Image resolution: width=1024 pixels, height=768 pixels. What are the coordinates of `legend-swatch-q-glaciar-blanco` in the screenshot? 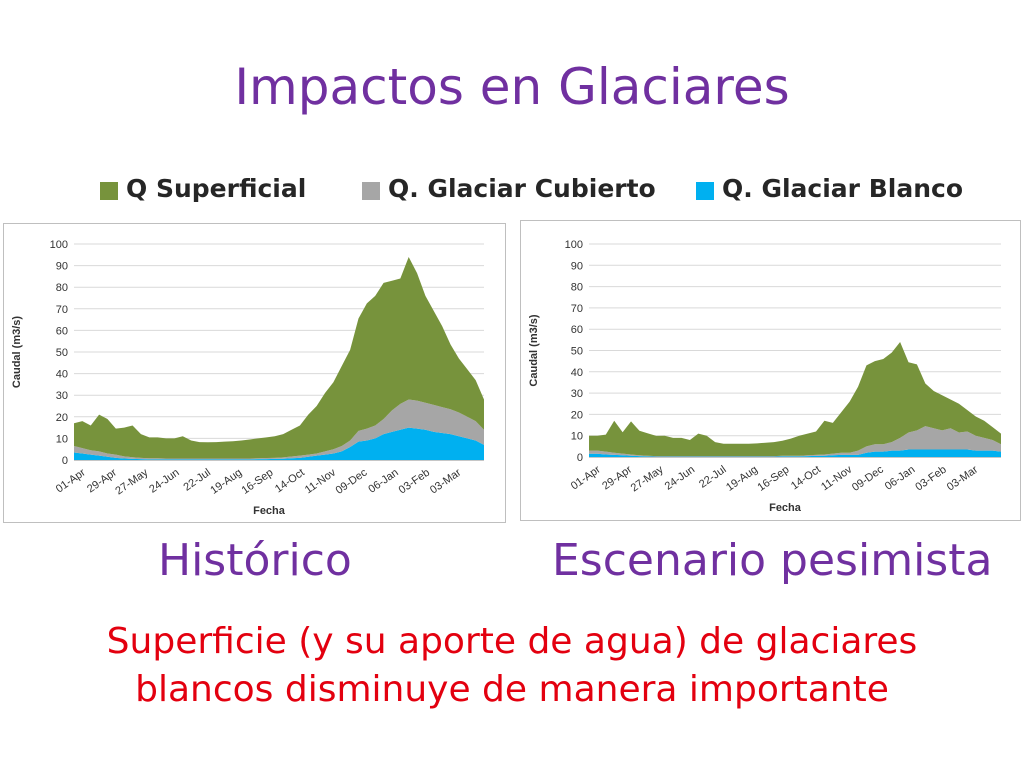 It's located at (705, 191).